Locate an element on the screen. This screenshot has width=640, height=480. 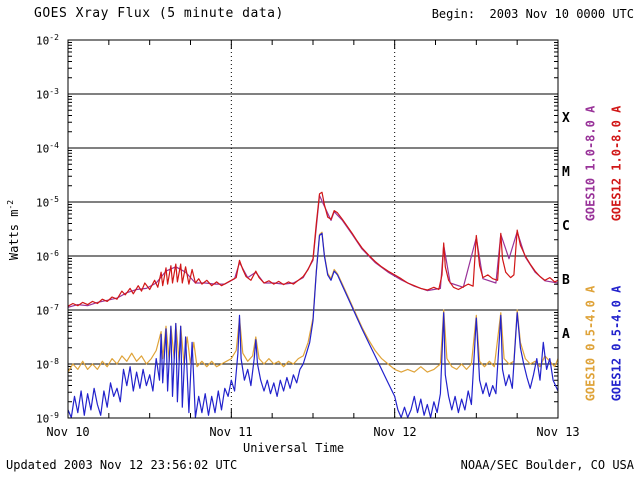
y-axis-label: Watts m-2 is located at coordinates (13, 230).